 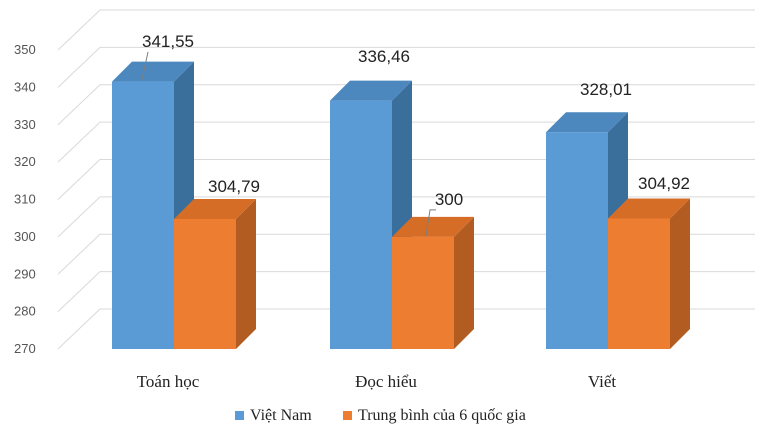 What do you see at coordinates (239, 415) in the screenshot?
I see `legend-swatch-vietnam` at bounding box center [239, 415].